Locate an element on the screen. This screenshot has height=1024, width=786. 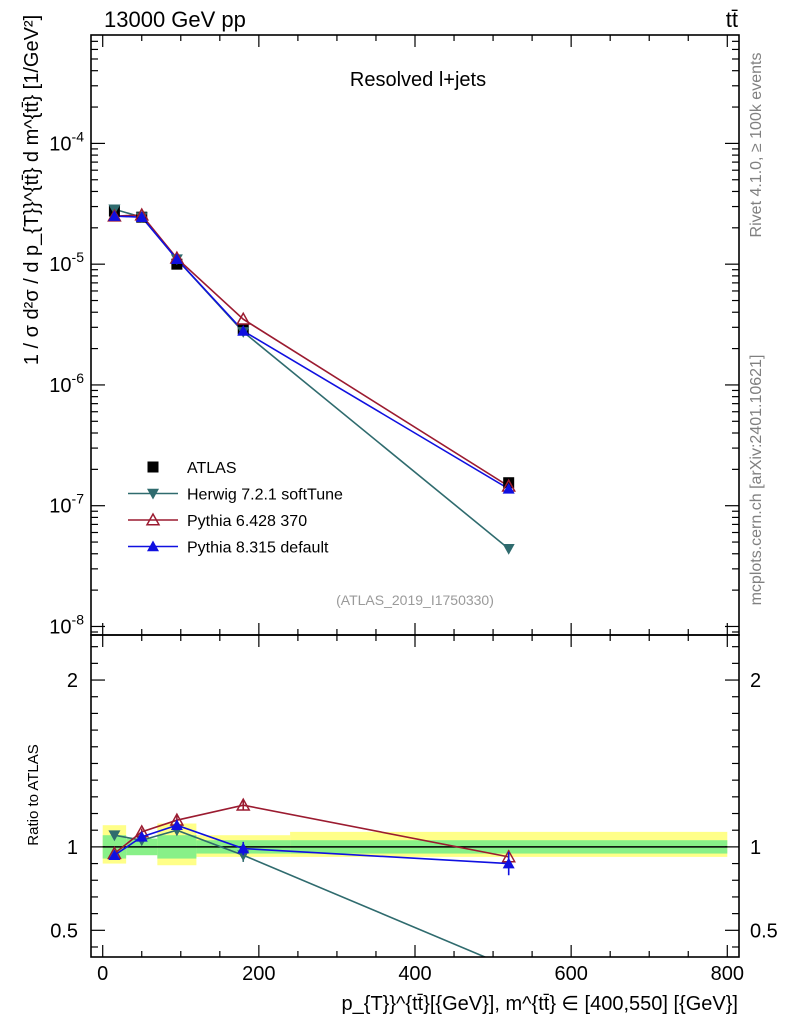
process-label: tt̄ is located at coordinates (732, 19).